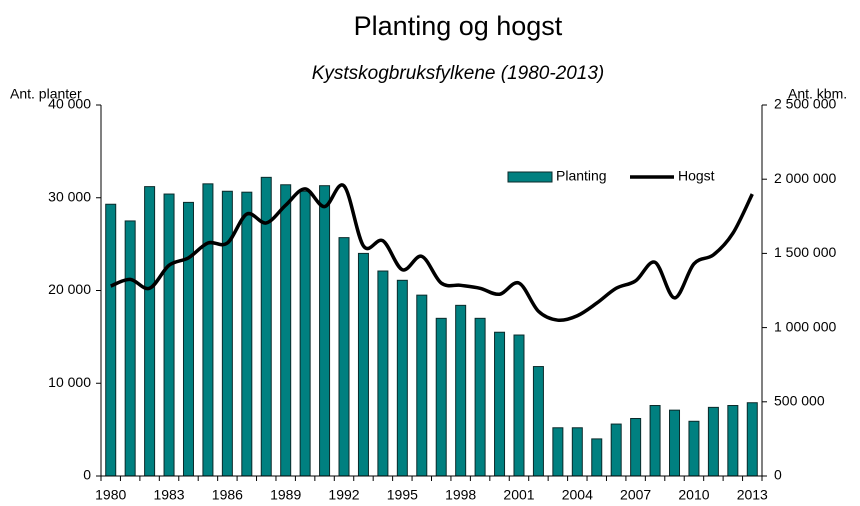  What do you see at coordinates (458, 73) in the screenshot?
I see `chart-subtitle: Kystskogbruksfylkene (1980-2013)` at bounding box center [458, 73].